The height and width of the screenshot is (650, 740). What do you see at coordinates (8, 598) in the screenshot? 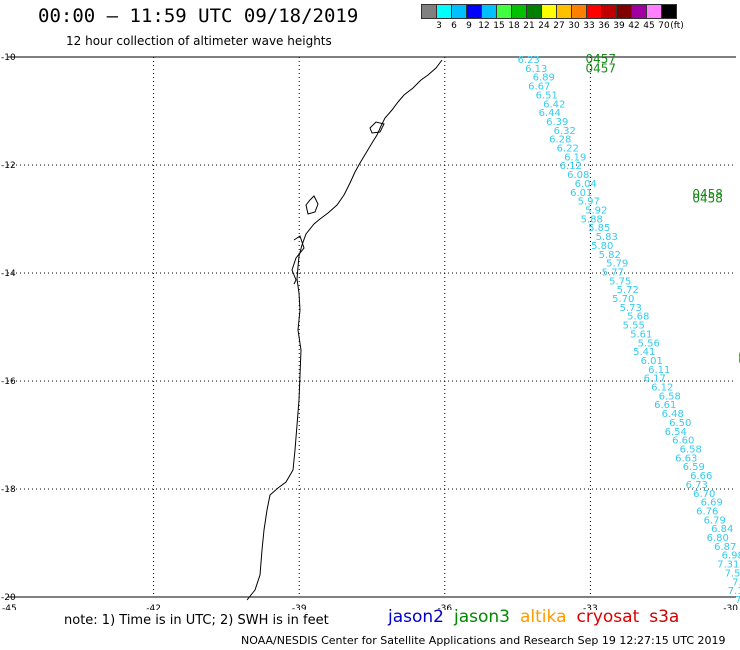
I see `lat-tick-label: -20` at bounding box center [8, 598].